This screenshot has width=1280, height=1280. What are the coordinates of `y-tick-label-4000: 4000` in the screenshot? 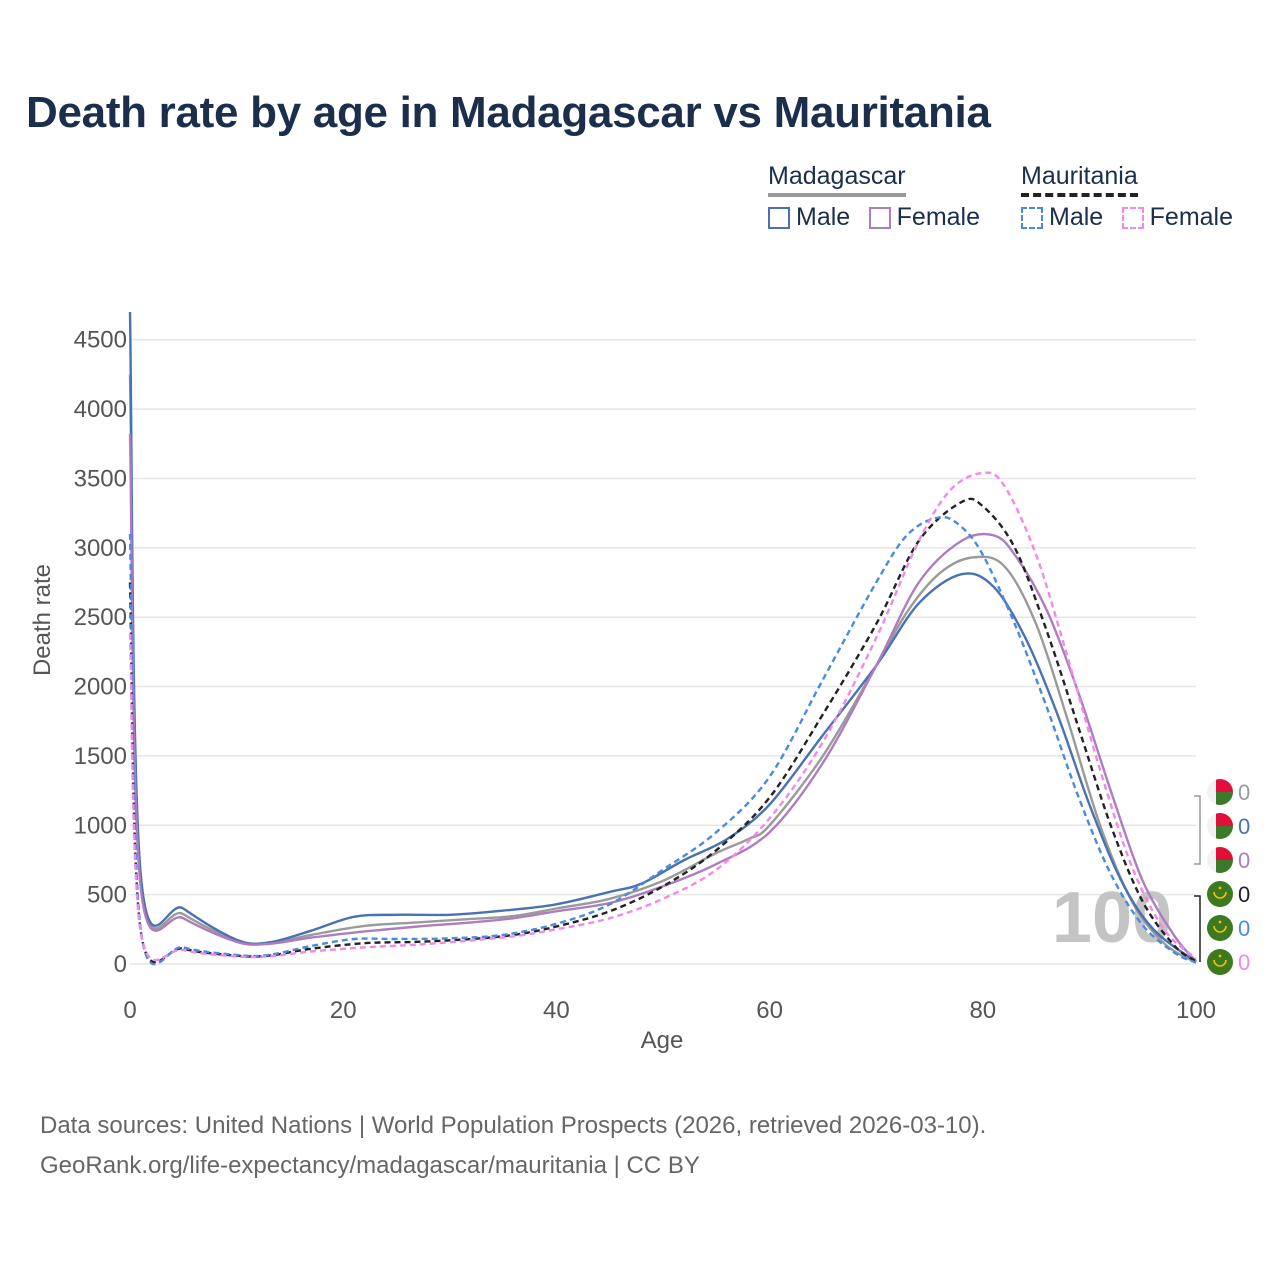 It's located at (100, 409).